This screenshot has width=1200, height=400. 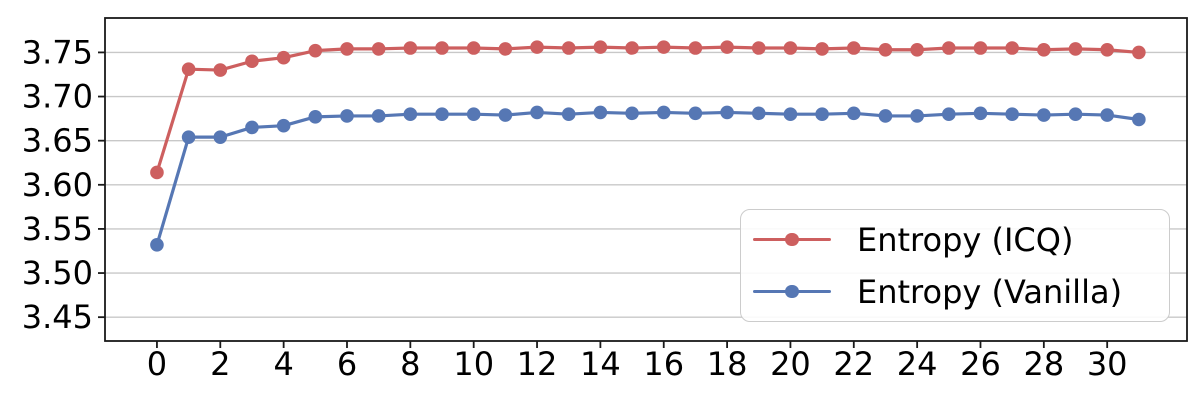 I want to click on x-tick-label: 16, so click(x=663, y=364).